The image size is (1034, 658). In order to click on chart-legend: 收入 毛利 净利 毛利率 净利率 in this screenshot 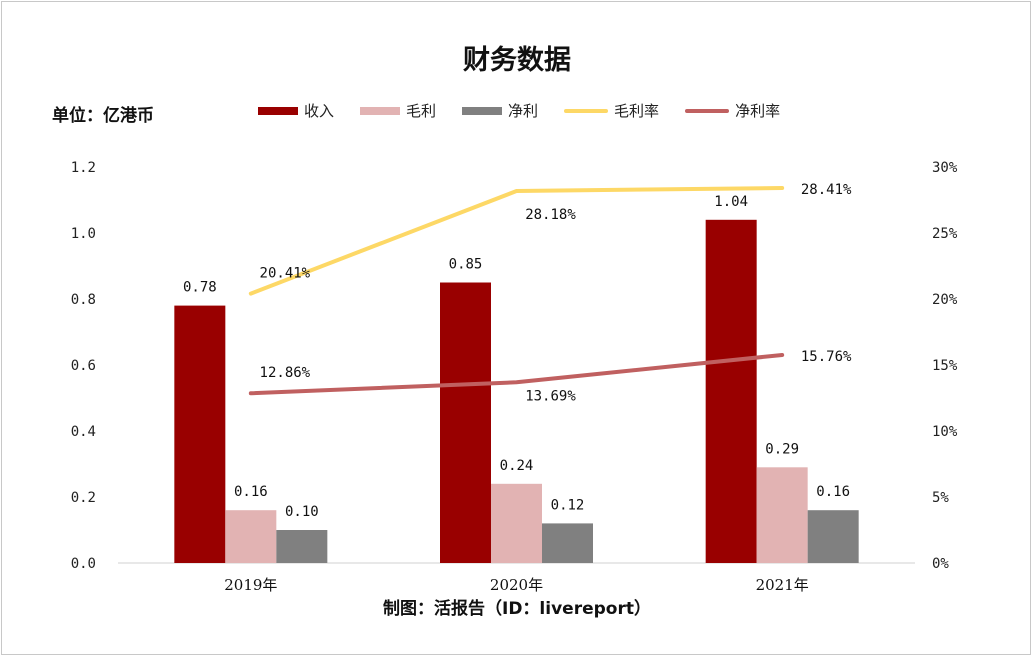, I will do `click(532, 110)`.